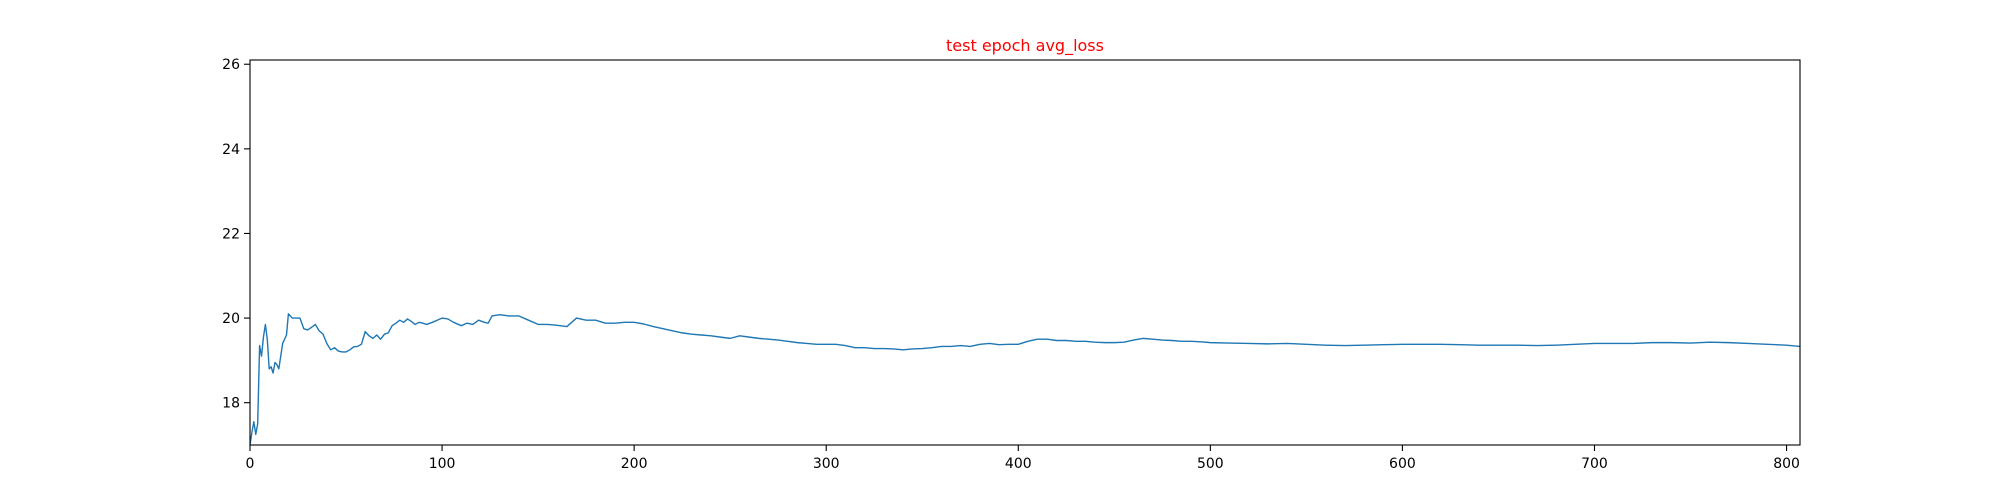 The width and height of the screenshot is (2000, 504). What do you see at coordinates (442, 464) in the screenshot?
I see `x-tick-label: 100` at bounding box center [442, 464].